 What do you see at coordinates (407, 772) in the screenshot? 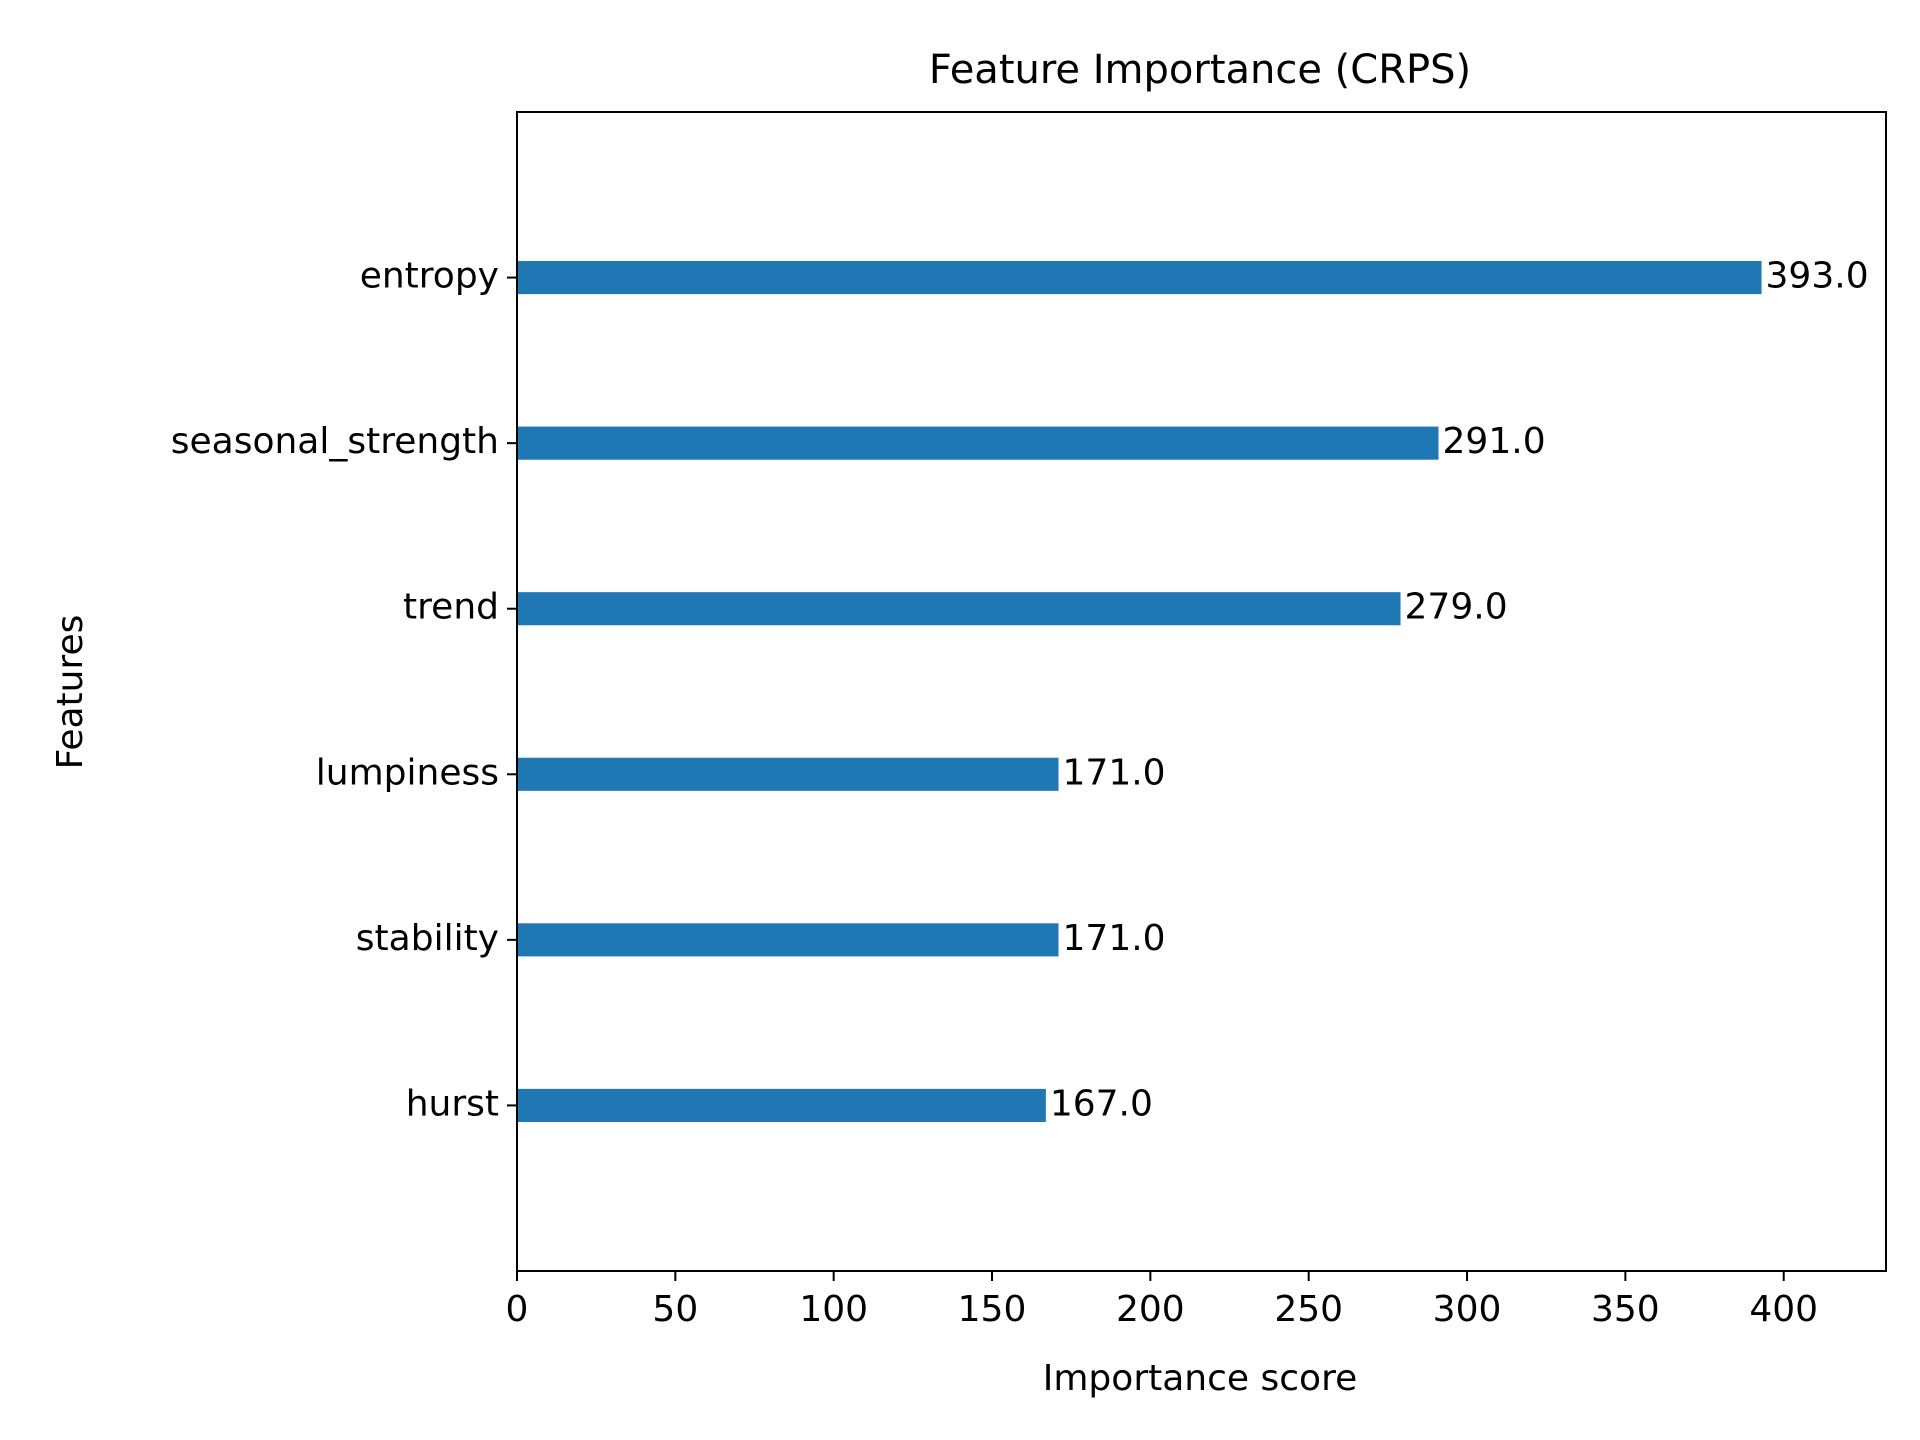
I see `y-tick-label: lumpiness` at bounding box center [407, 772].